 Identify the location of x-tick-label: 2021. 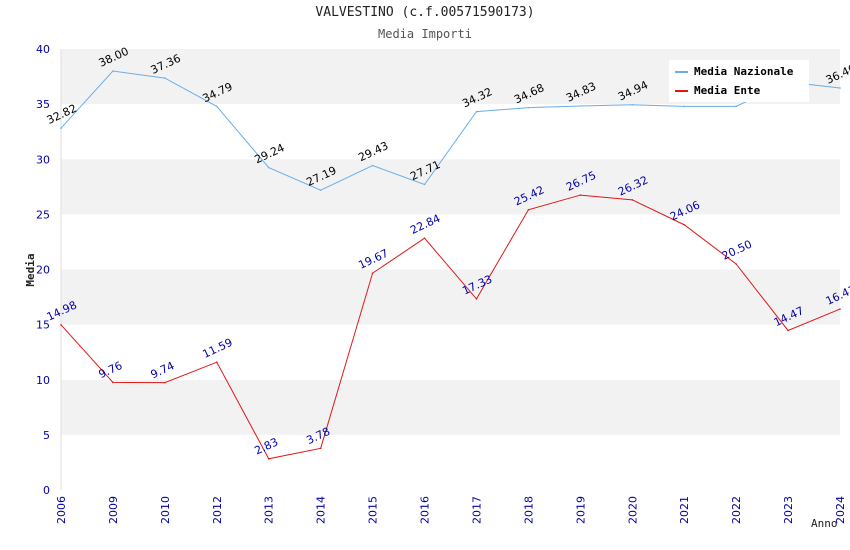
(684, 510).